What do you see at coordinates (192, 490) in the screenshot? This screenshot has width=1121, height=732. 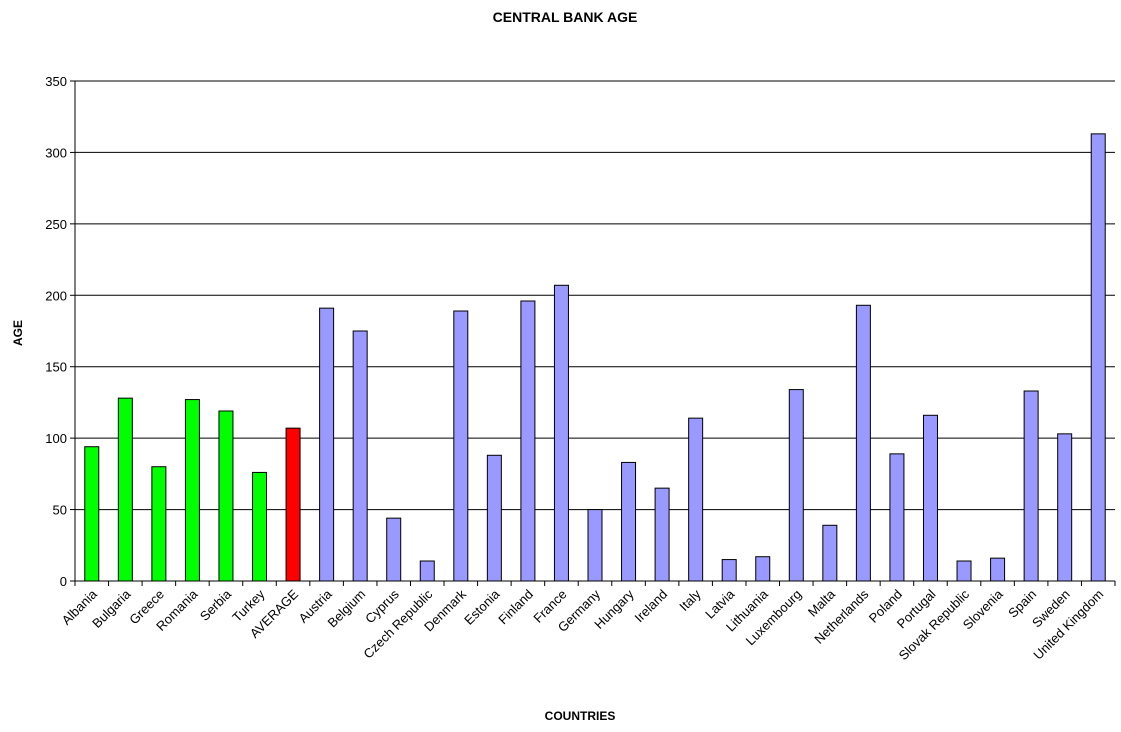 I see `bar-romania` at bounding box center [192, 490].